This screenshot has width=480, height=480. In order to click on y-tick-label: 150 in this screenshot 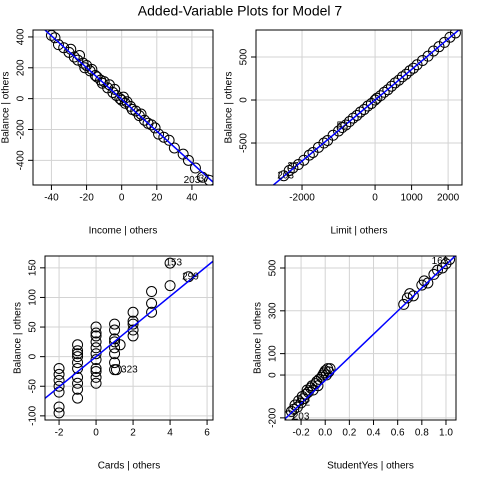, I will do `click(33, 267)`.